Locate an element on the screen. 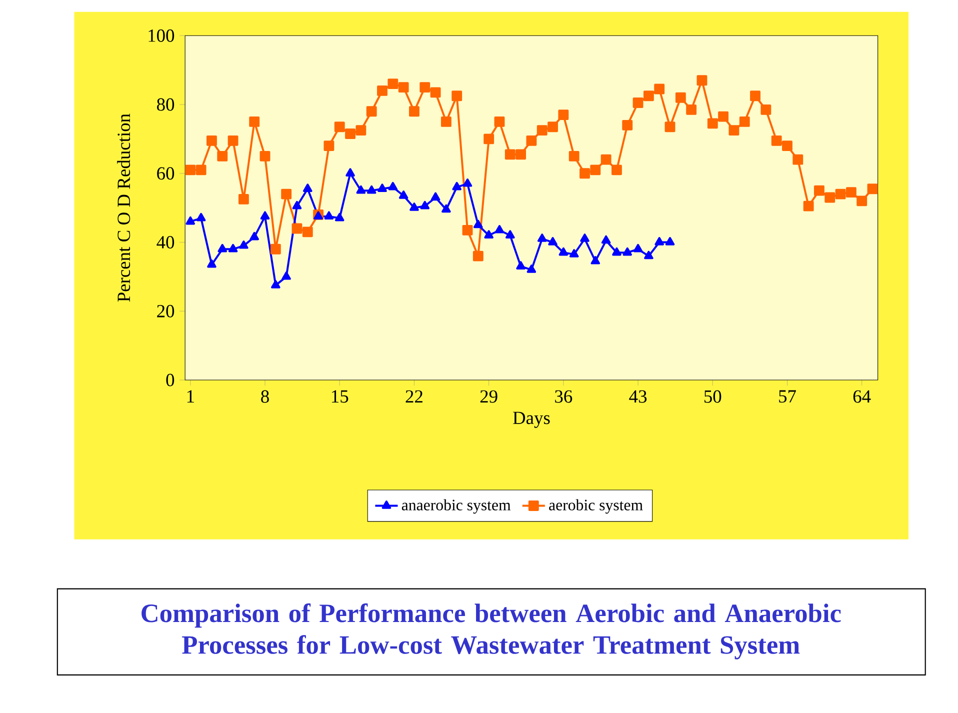 The height and width of the screenshot is (713, 958). x-tick-label: 8 is located at coordinates (265, 397).